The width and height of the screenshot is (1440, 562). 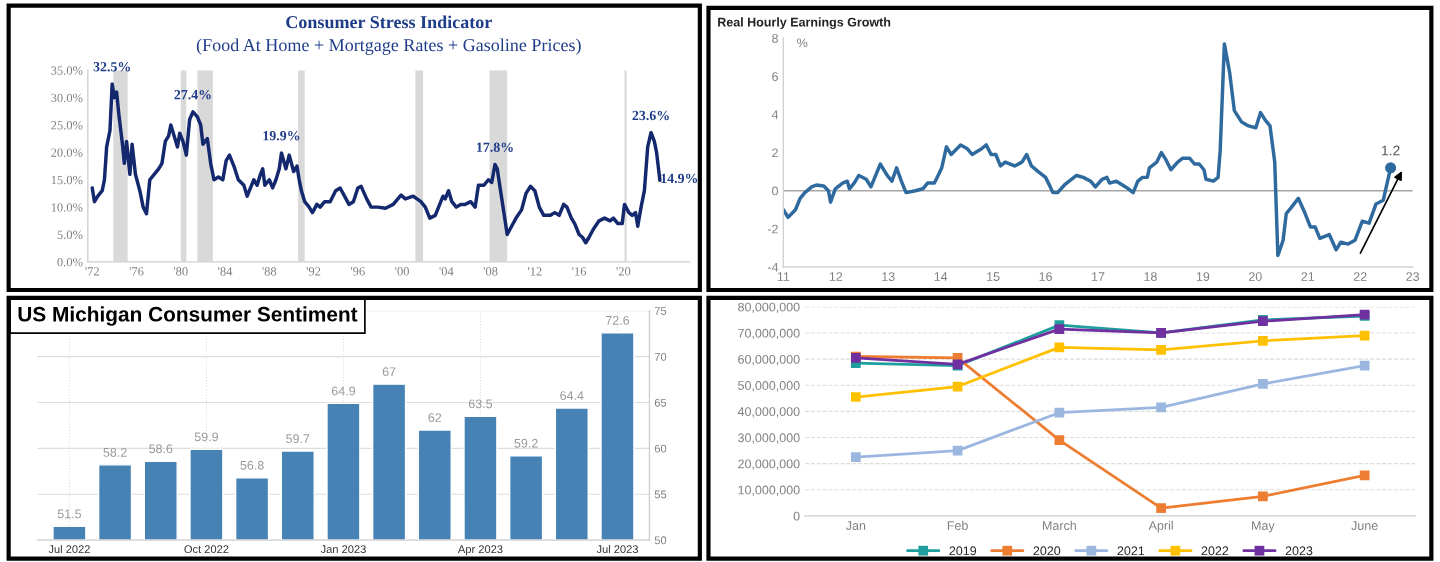 What do you see at coordinates (313, 271) in the screenshot?
I see `x-tick-label: '92` at bounding box center [313, 271].